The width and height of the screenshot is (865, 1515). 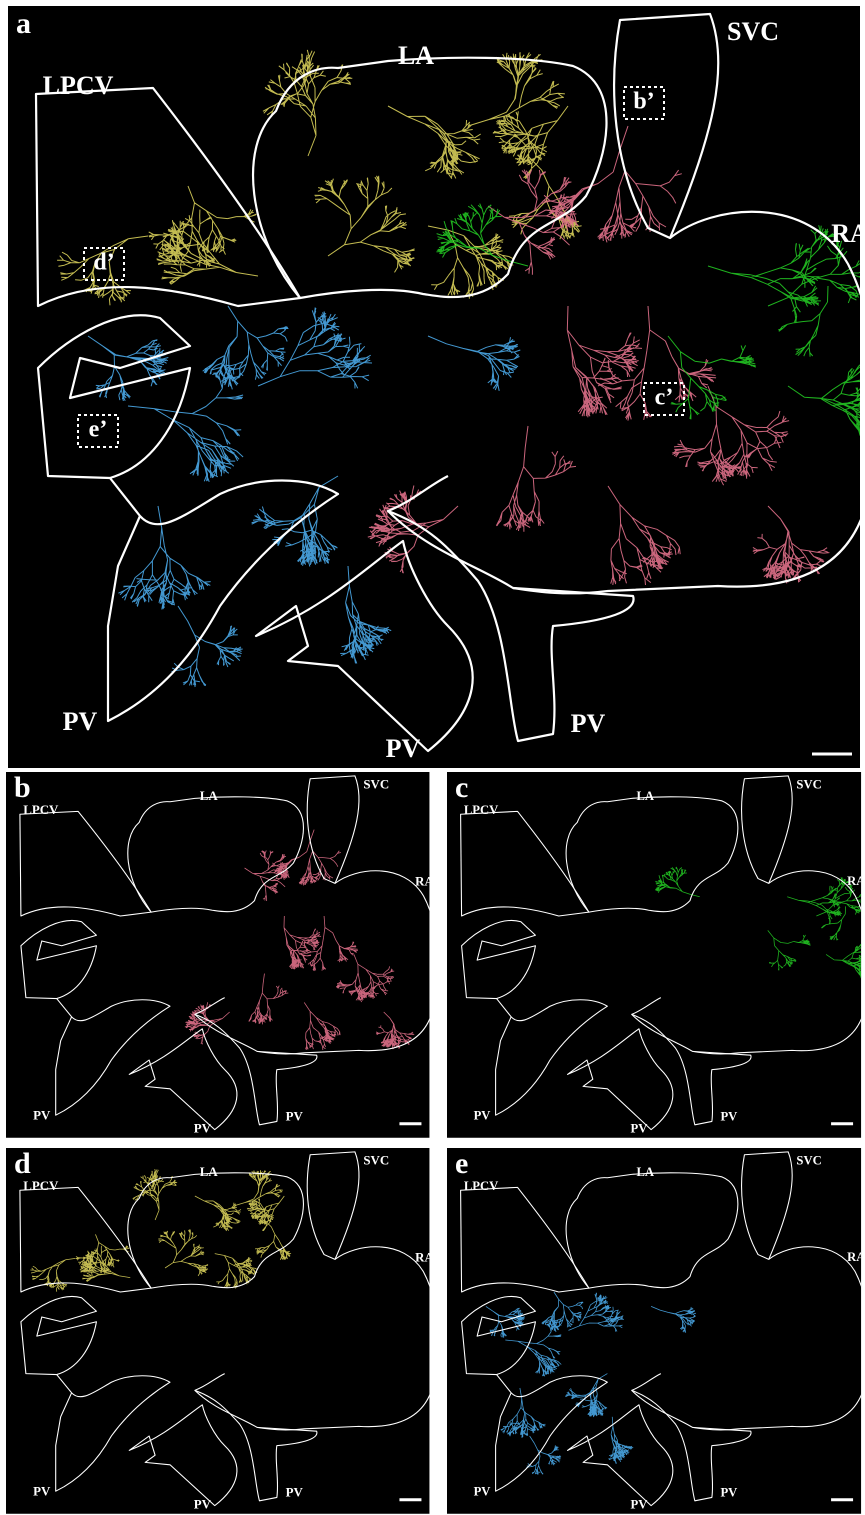 I want to click on inset-label: d’, so click(x=103, y=263).